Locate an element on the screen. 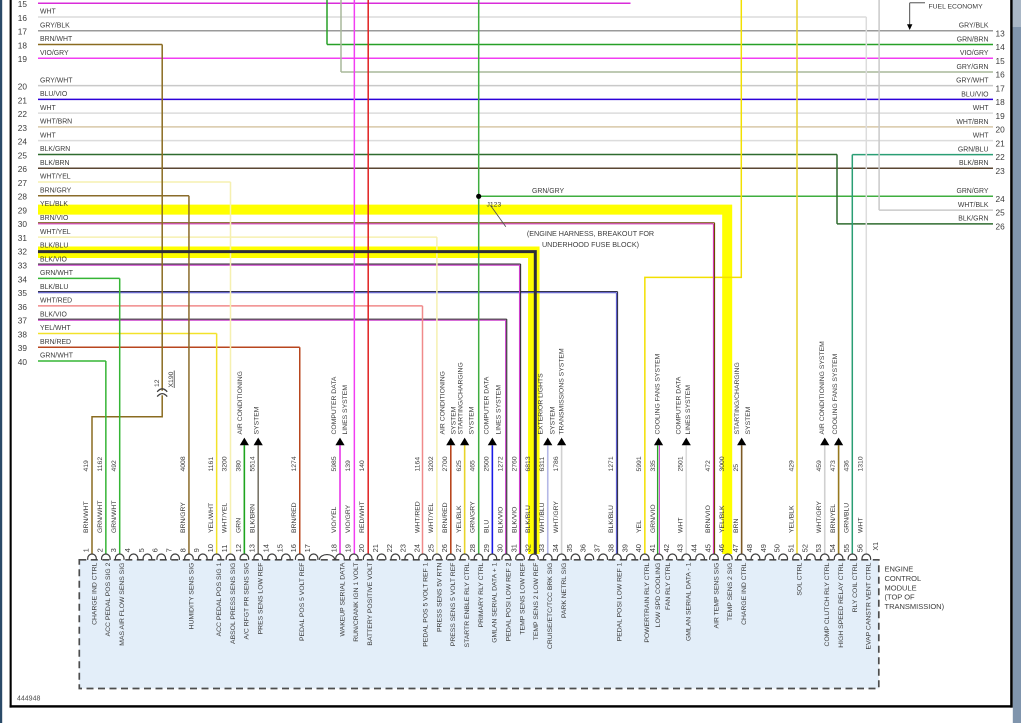 This screenshot has width=1021, height=723. svg-text: 1164 is located at coordinates (417, 464).